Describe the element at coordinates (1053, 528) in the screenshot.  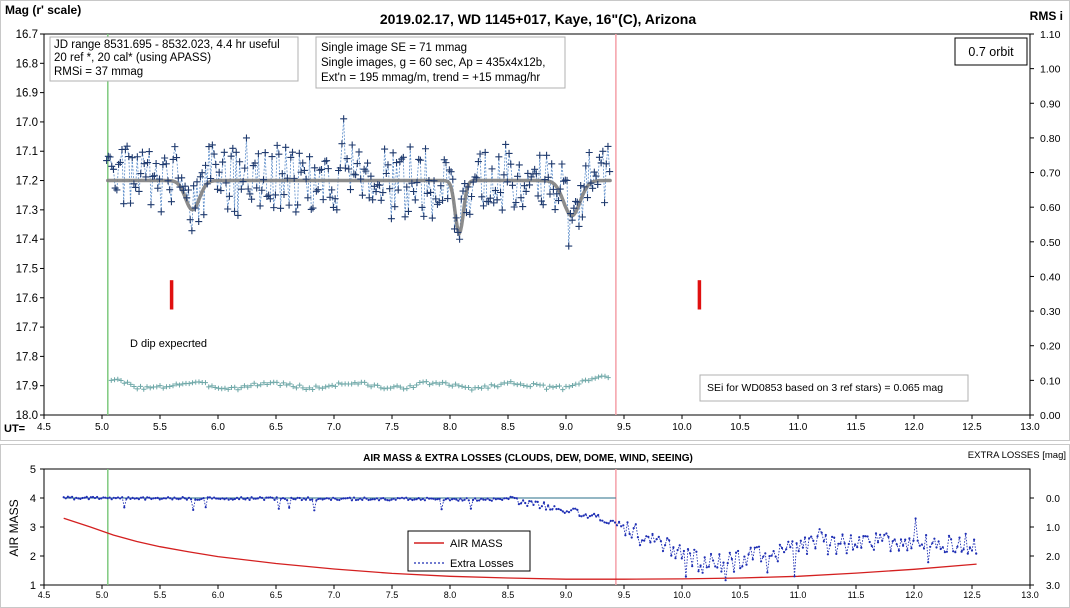
I see `bottom-y2-tick-label: 1.0` at that location.